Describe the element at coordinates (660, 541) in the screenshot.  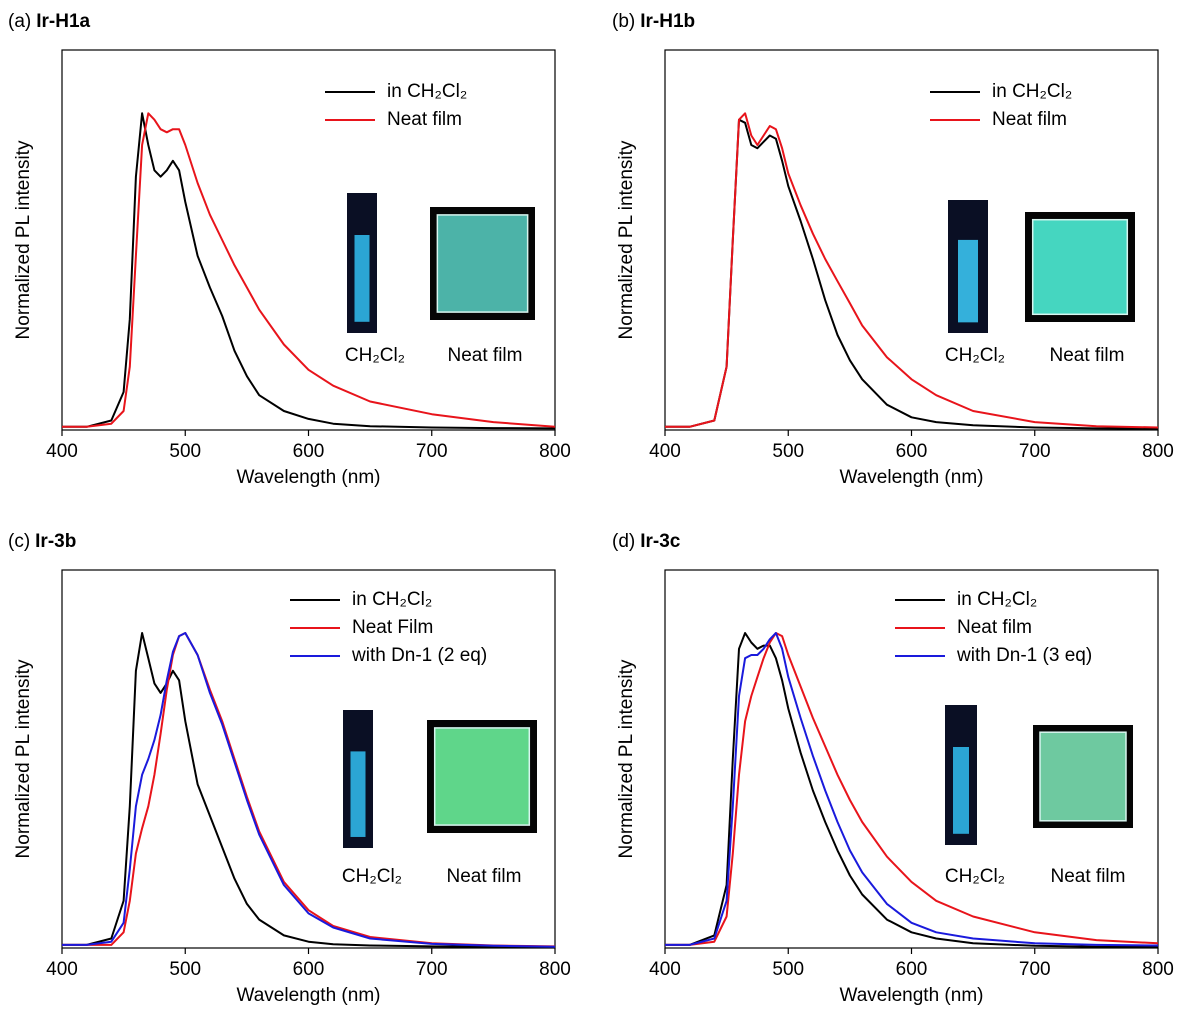
I see `panel-compound: Ir-3c` at that location.